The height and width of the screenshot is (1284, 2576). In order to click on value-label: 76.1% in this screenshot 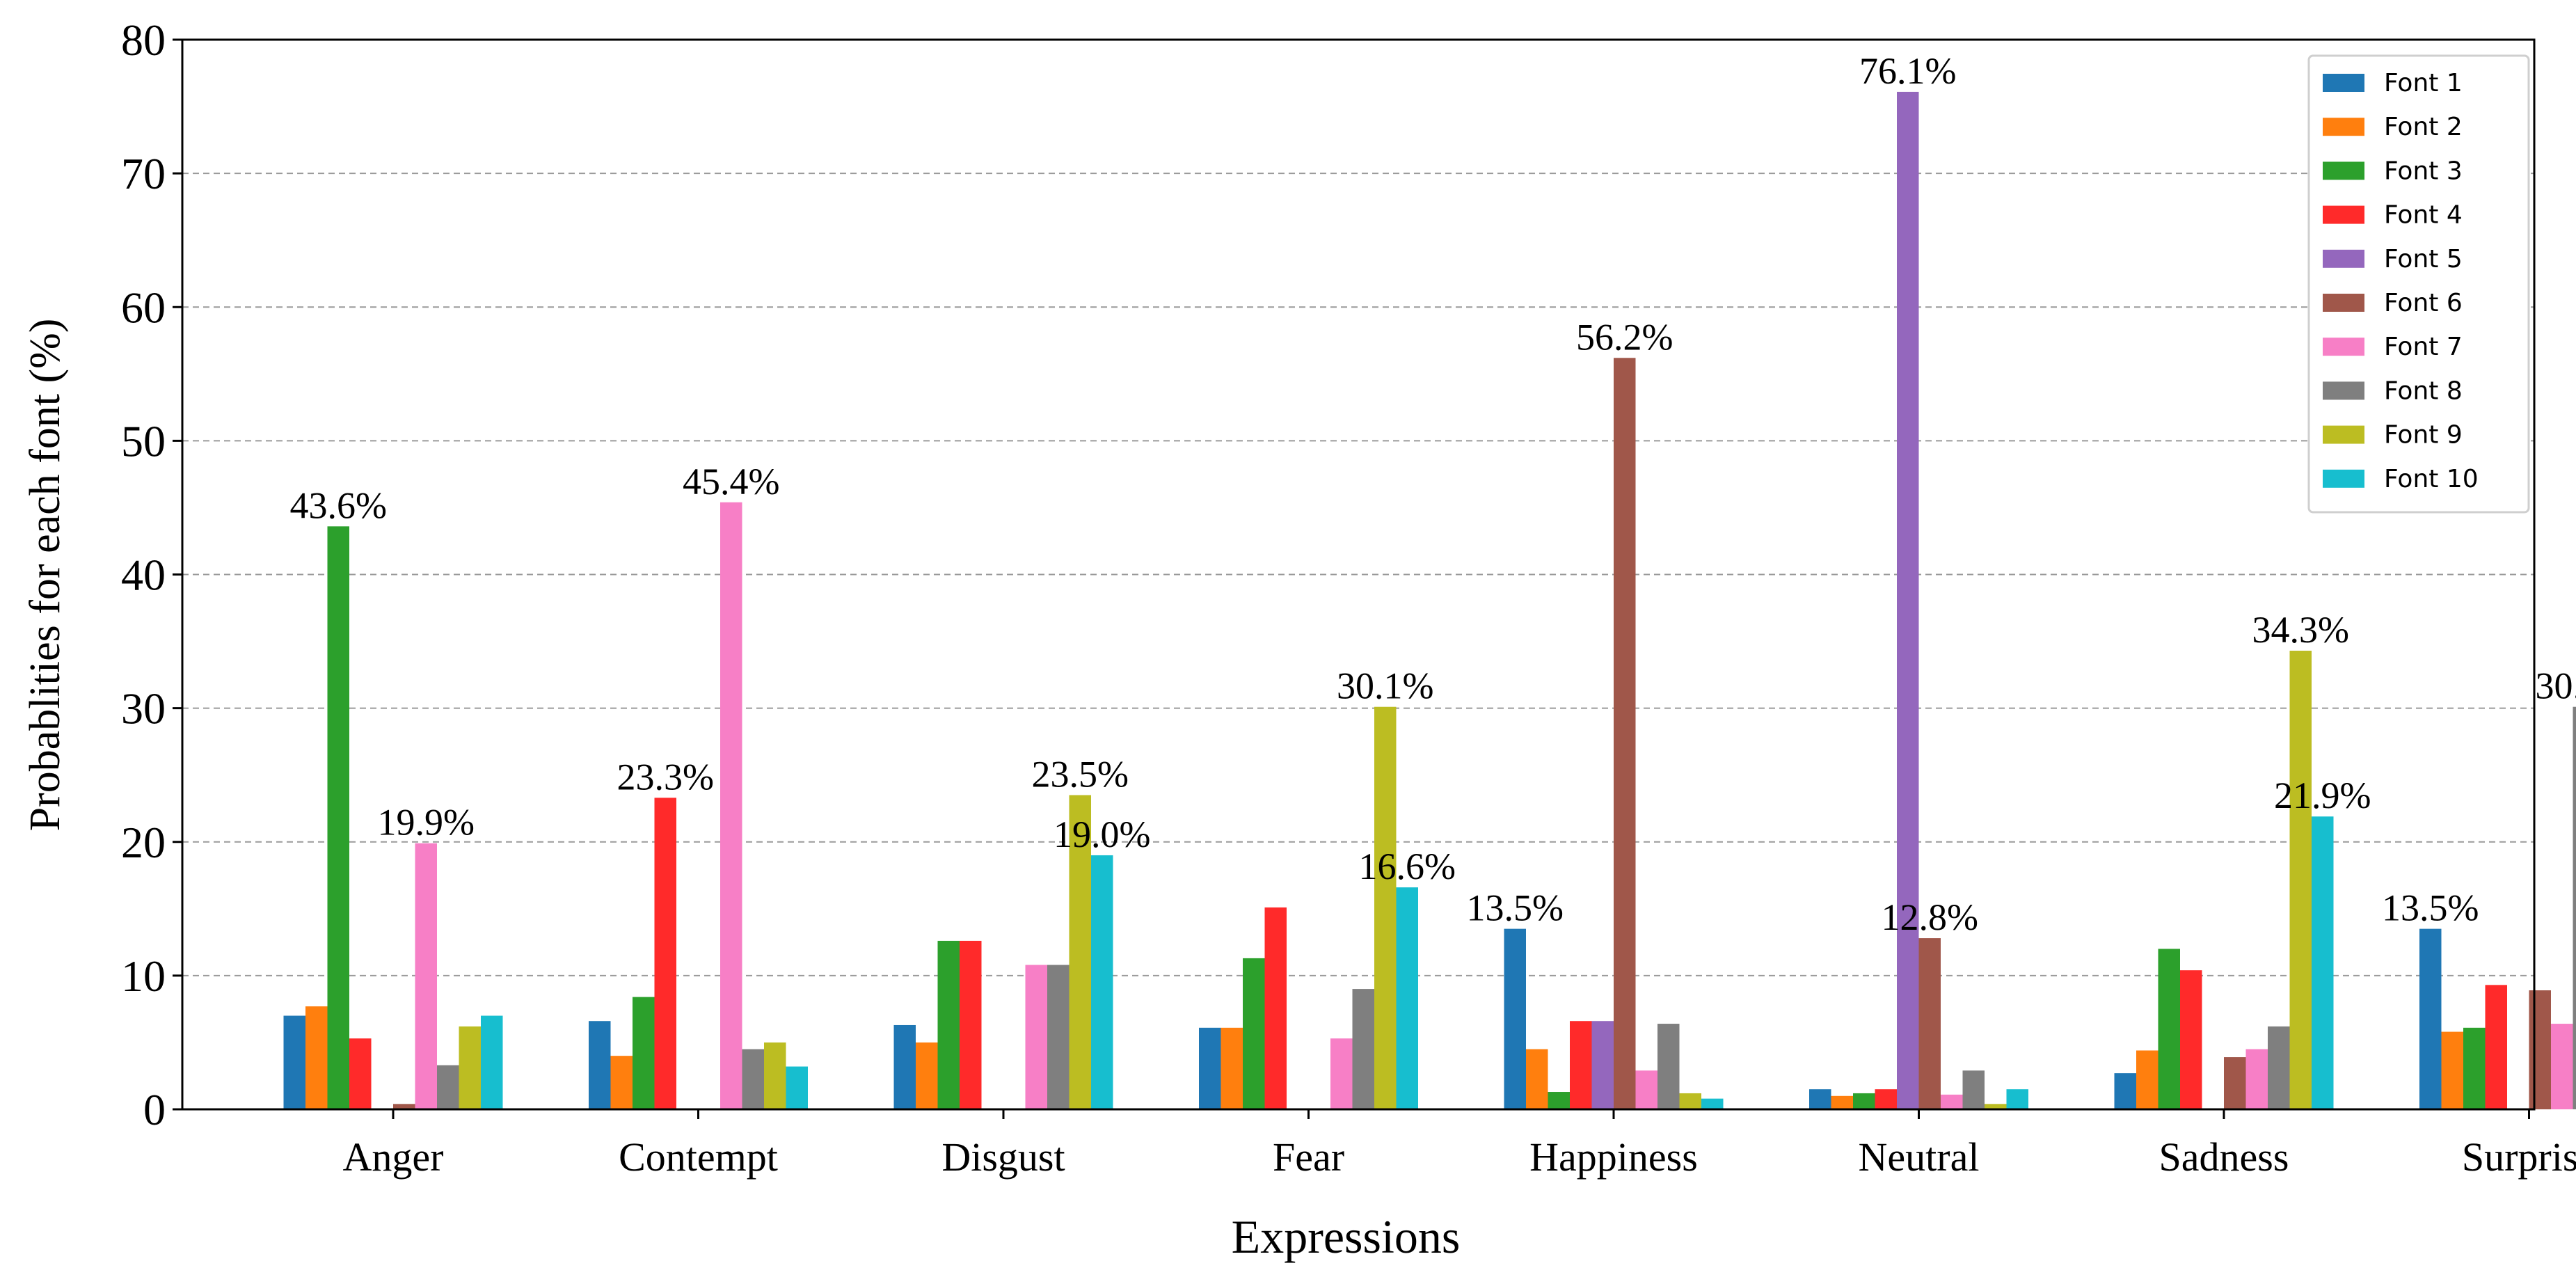, I will do `click(1907, 71)`.